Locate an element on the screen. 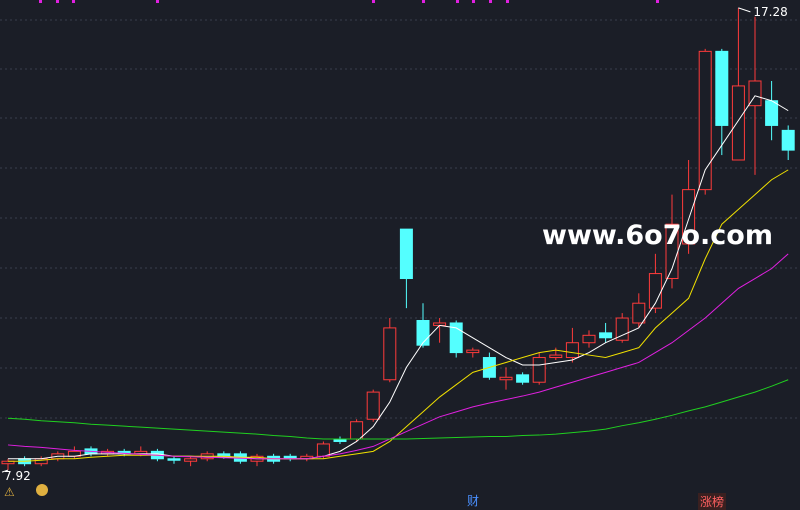 This screenshot has width=800, height=510. event-marker: 涨榜 is located at coordinates (712, 501).